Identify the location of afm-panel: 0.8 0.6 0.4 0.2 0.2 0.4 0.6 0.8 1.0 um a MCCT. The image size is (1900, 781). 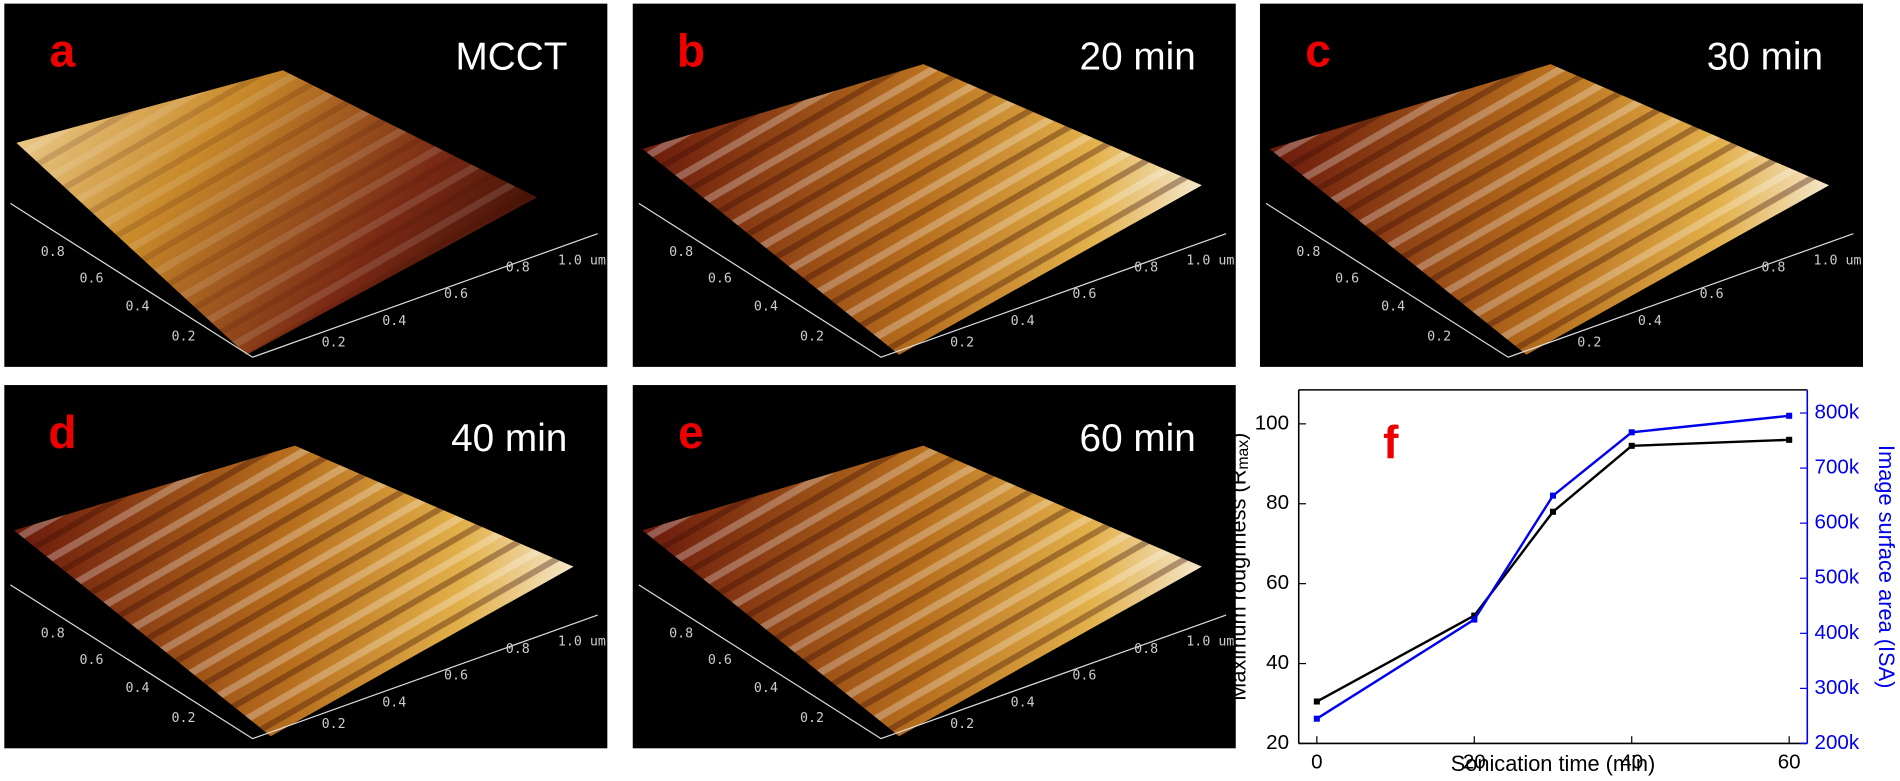
(306, 185).